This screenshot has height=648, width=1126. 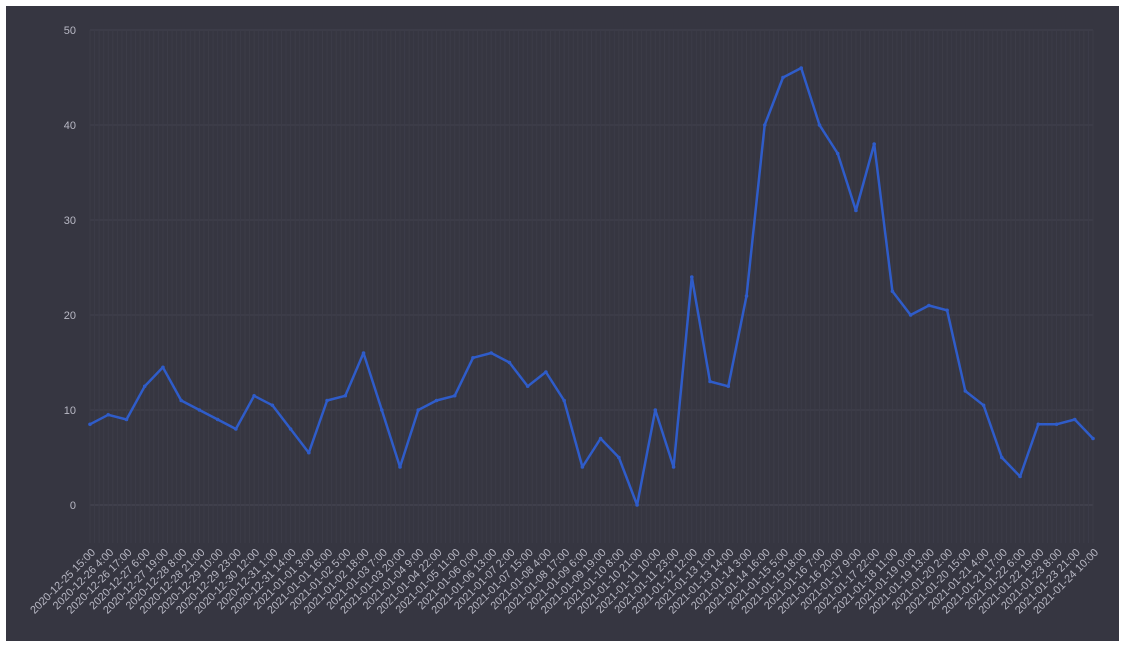 What do you see at coordinates (70, 268) in the screenshot?
I see `y-axis: 0 10 20 30 40 50` at bounding box center [70, 268].